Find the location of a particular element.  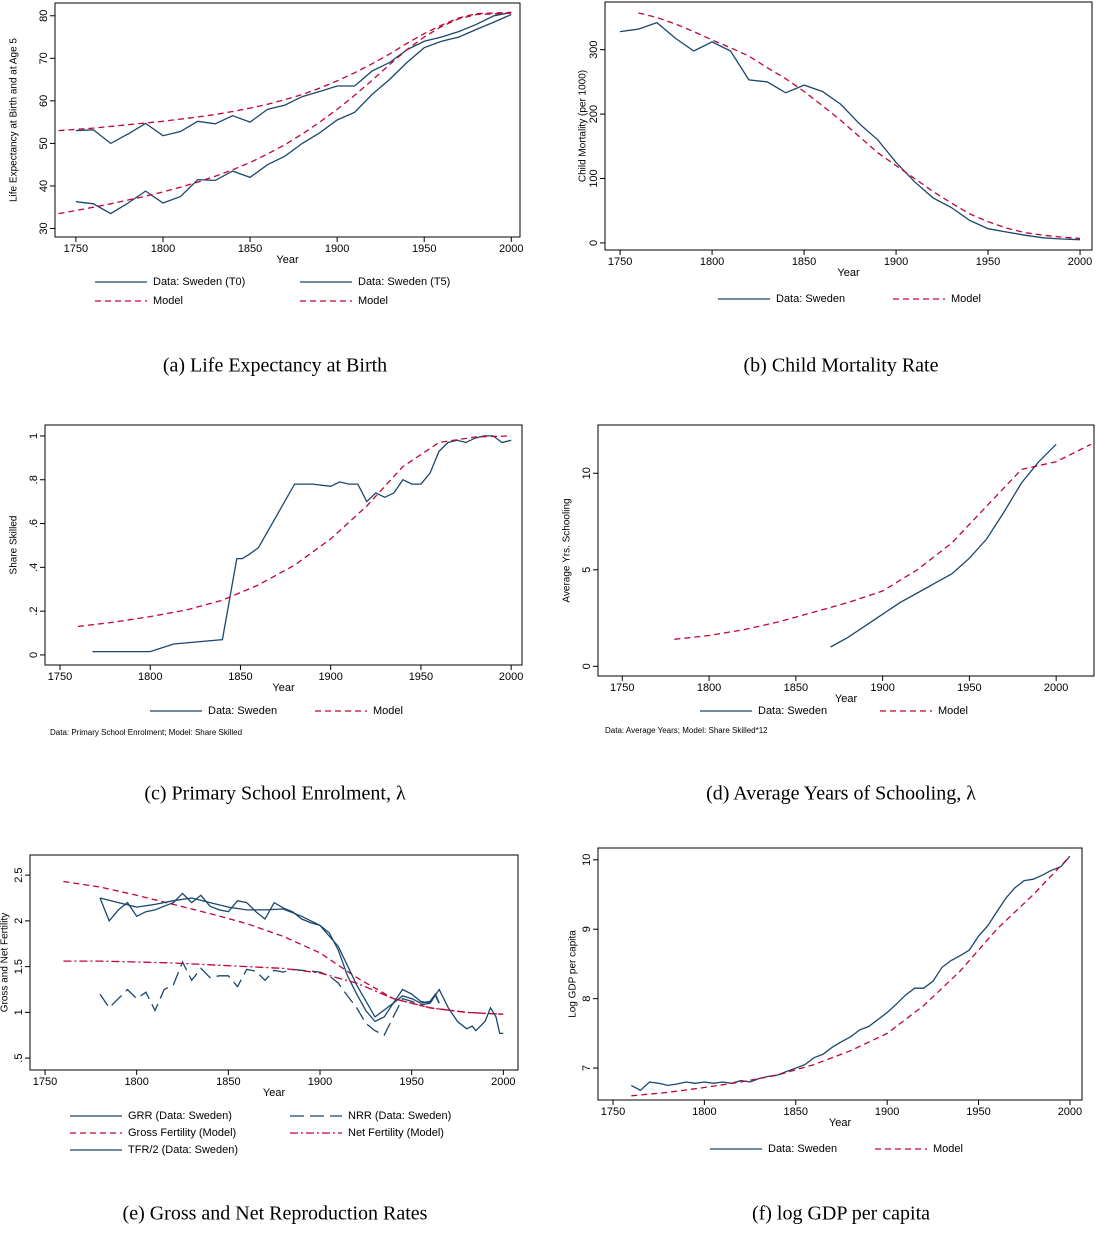

caption: (c) Primary School Enrolment, λ is located at coordinates (275, 794).